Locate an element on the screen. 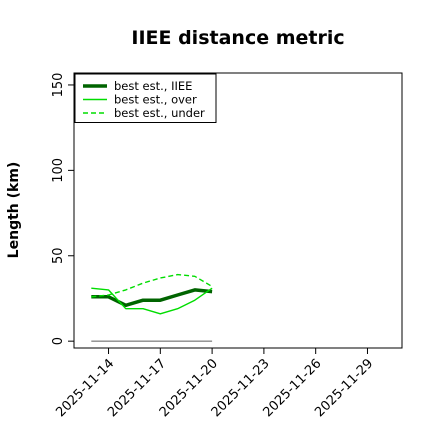 The height and width of the screenshot is (440, 440). y-tick-label: 50 is located at coordinates (58, 255).